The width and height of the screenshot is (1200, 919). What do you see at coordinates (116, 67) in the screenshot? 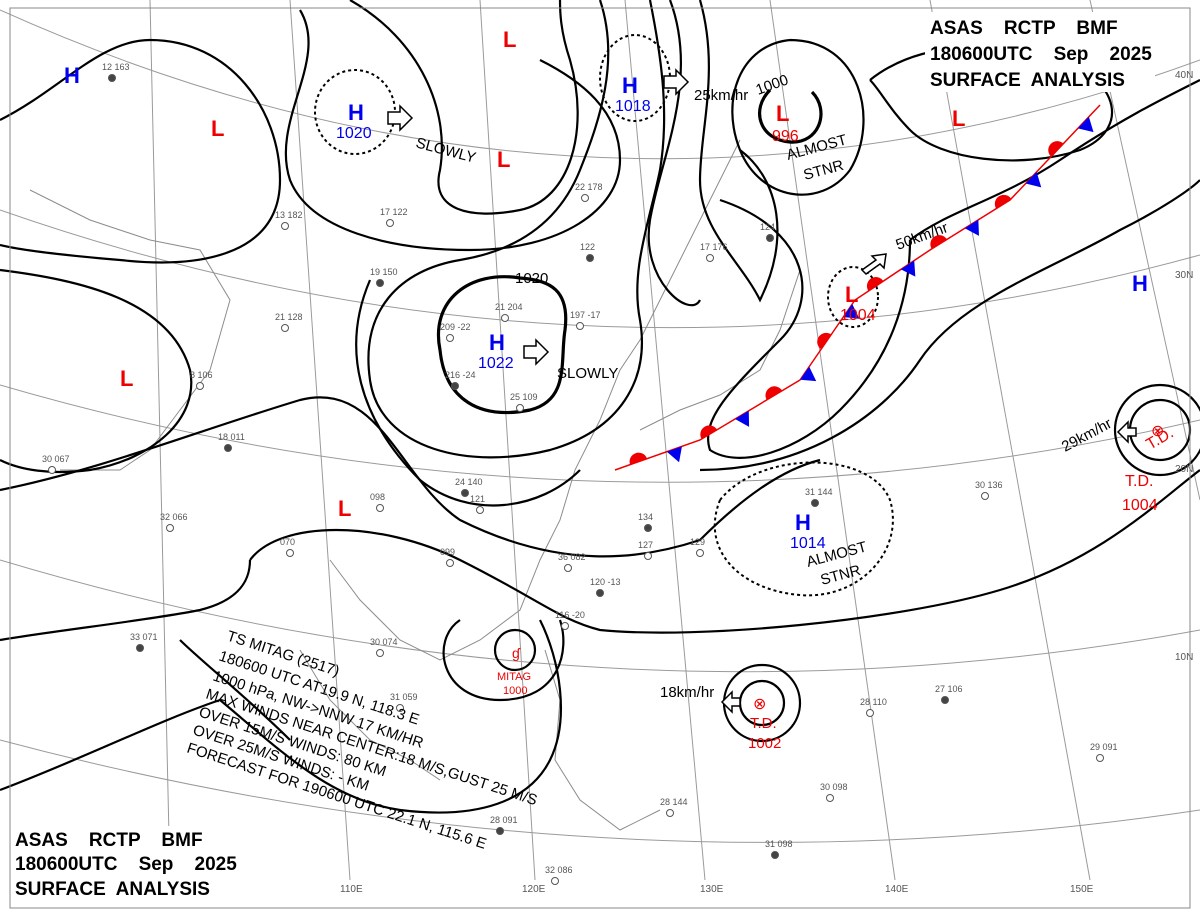
I see `station-plot-label: 12 163` at bounding box center [116, 67].